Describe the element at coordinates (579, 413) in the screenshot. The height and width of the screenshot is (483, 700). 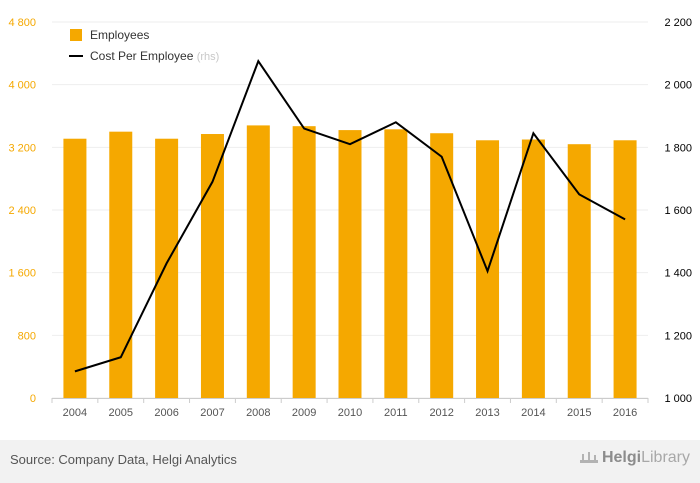
I see `x-tick-label: 2015` at that location.